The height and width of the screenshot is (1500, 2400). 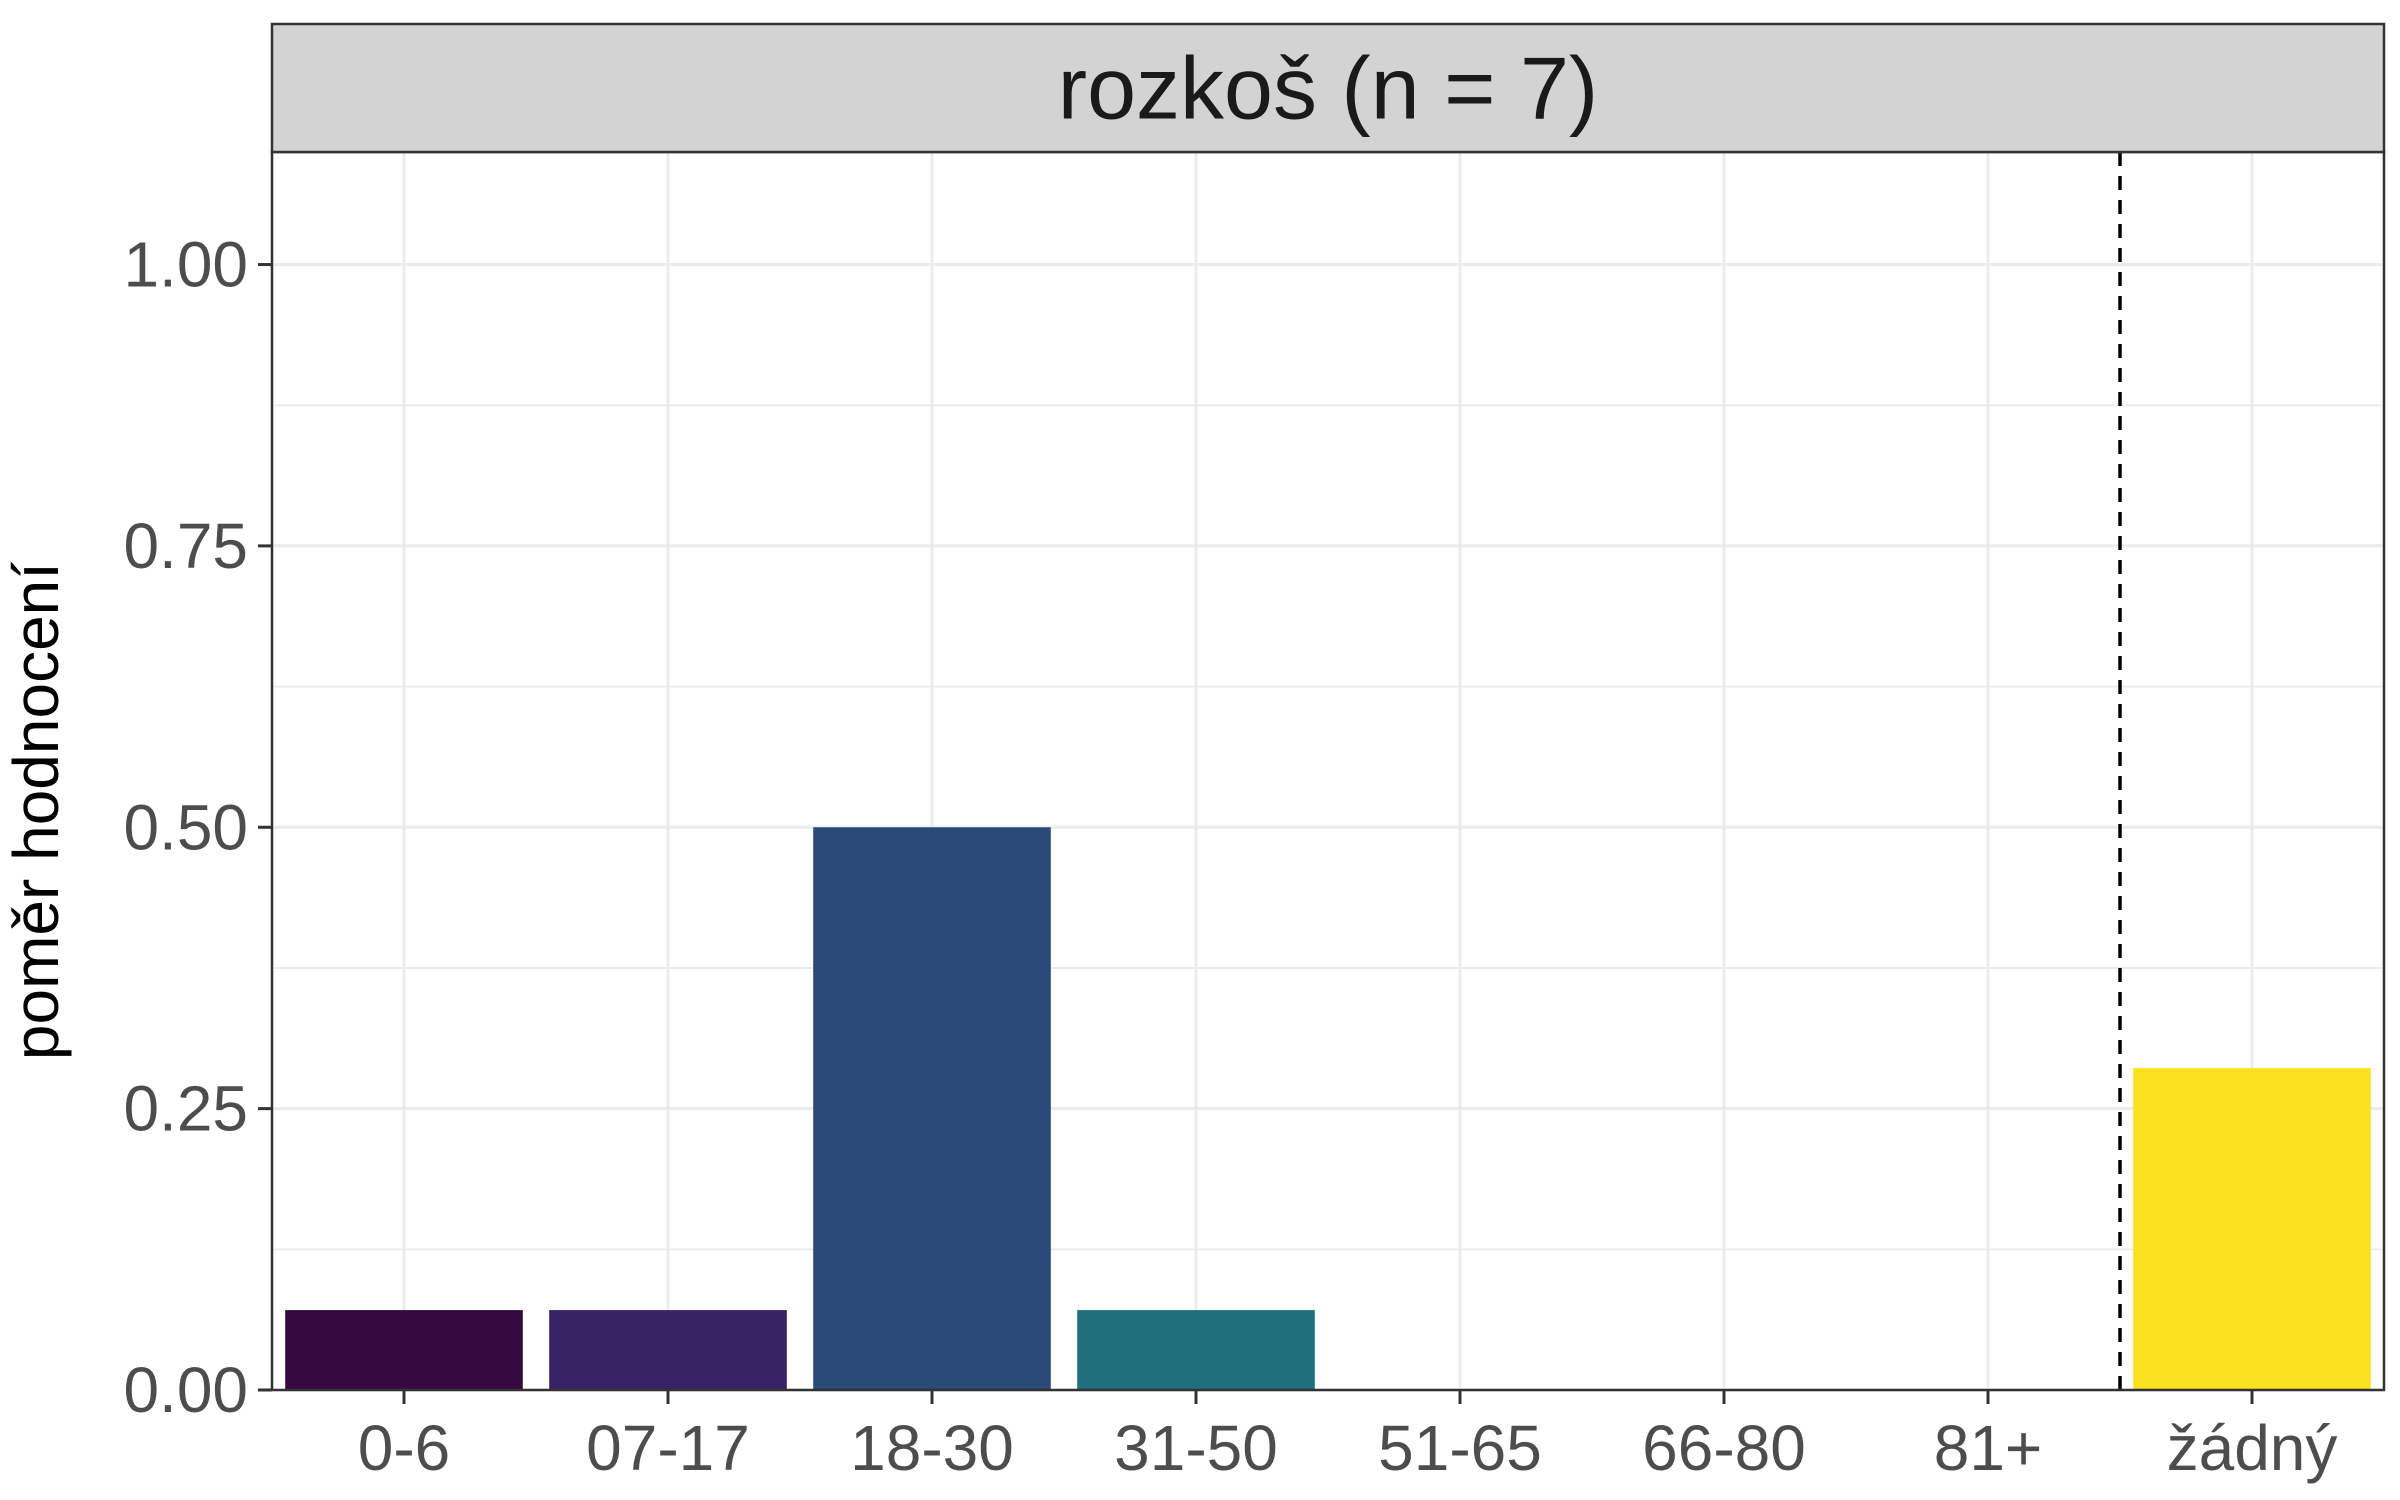 I want to click on y-axis: 0.00 0.25 0.50 0.75 1.00, so click(x=197, y=827).